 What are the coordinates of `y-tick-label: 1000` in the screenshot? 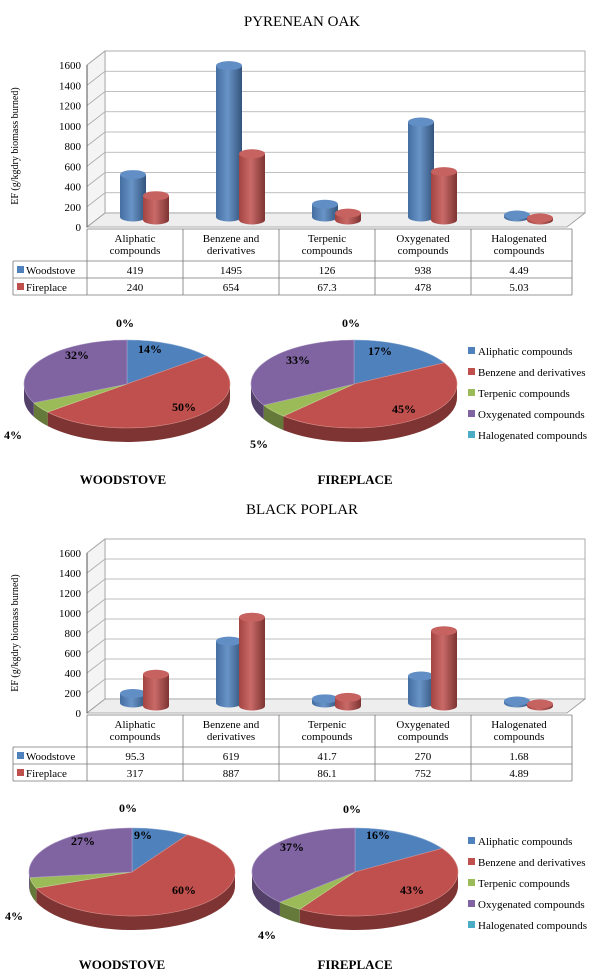 It's located at (70, 127).